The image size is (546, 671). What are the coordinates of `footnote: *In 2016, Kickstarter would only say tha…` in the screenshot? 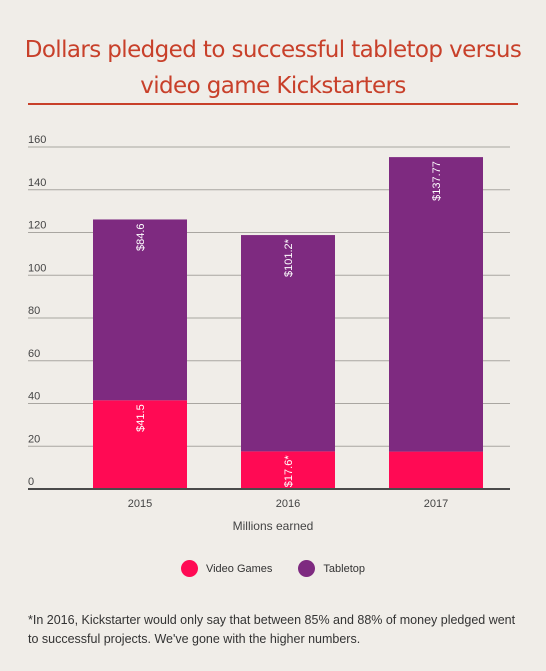 It's located at (272, 629).